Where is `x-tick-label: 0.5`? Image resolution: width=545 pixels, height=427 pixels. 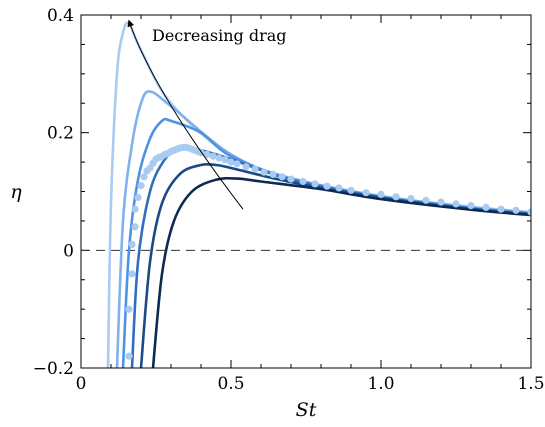
x-tick-label: 0.5 is located at coordinates (230, 384).